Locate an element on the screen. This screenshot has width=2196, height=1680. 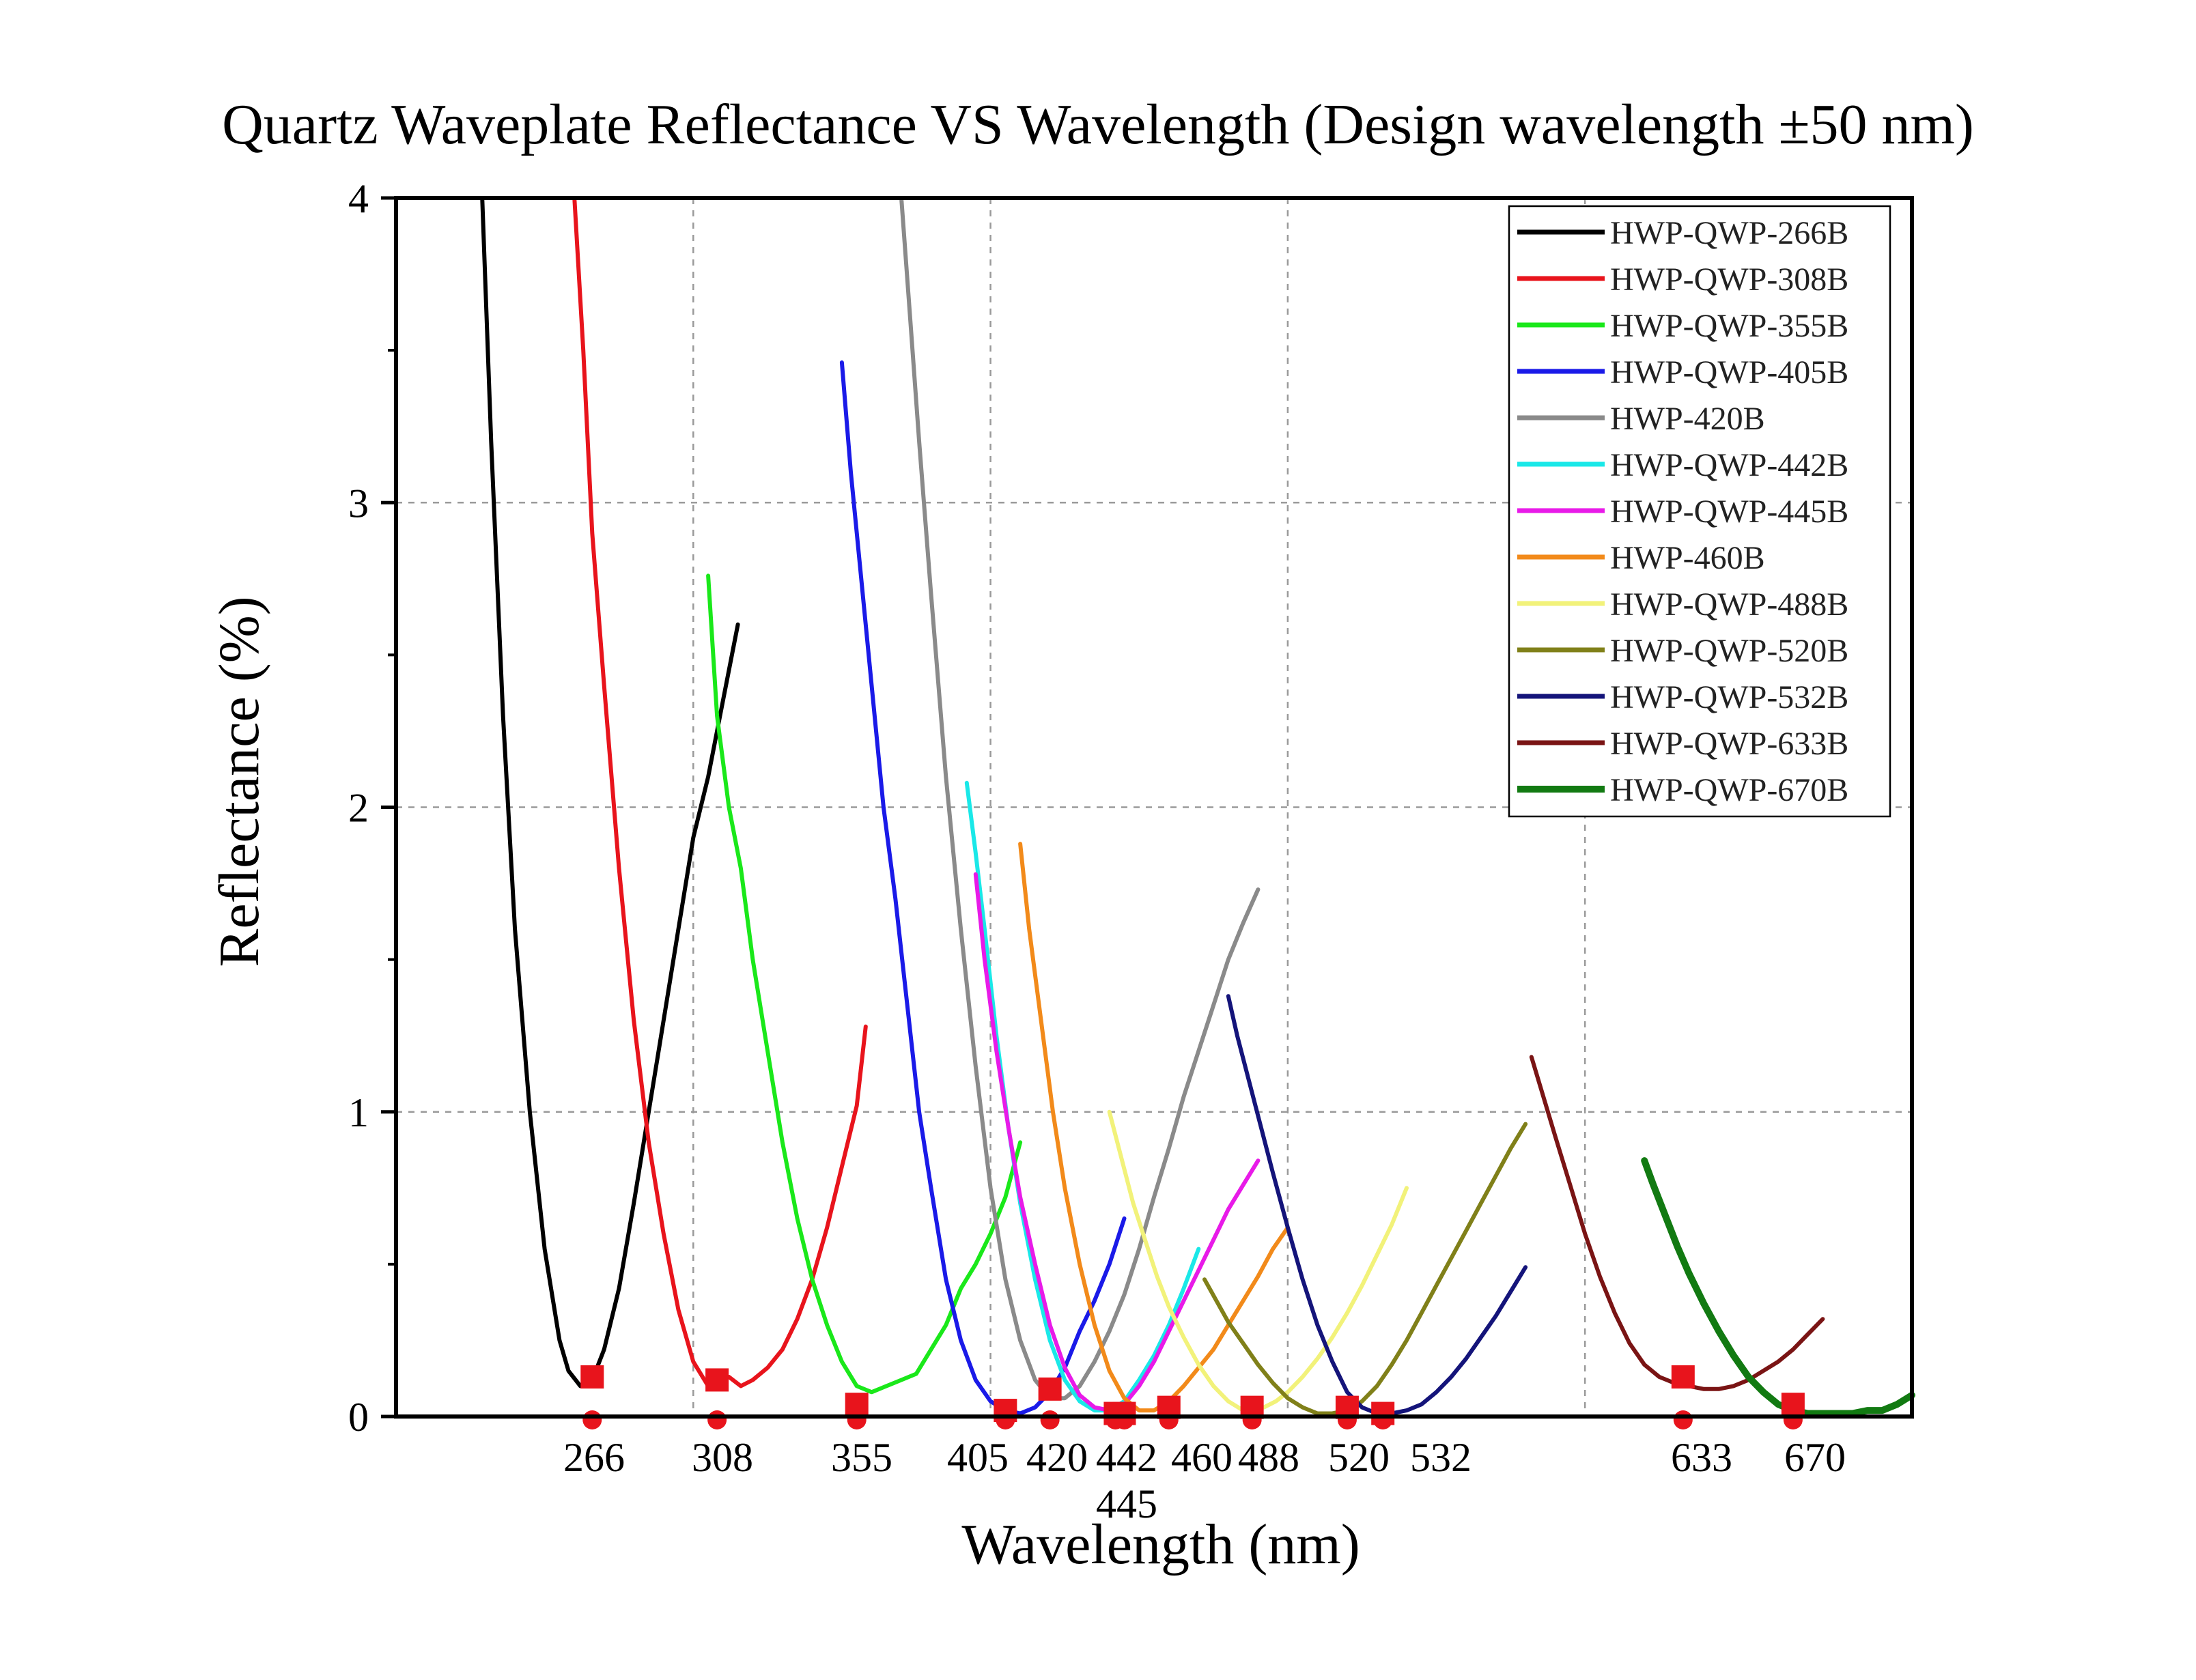
y-tick-label-4: 4 is located at coordinates (359, 198).